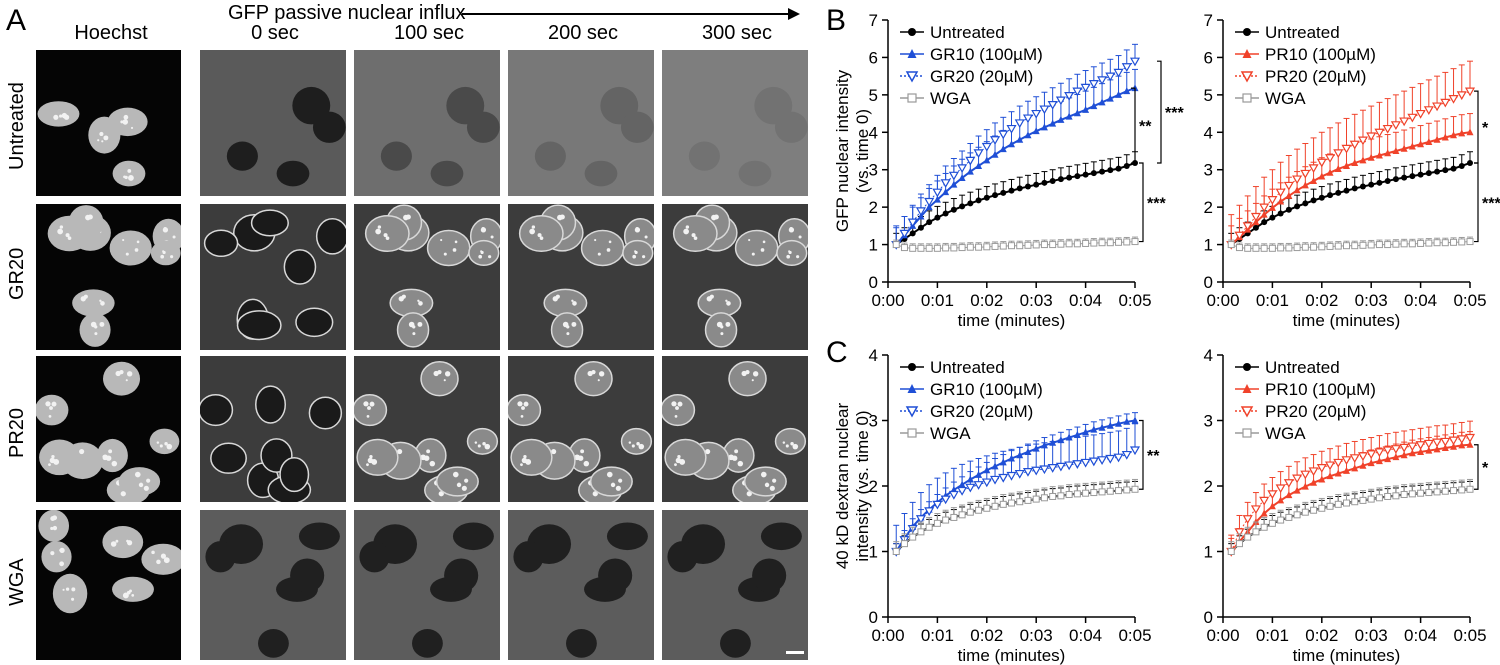 The width and height of the screenshot is (1500, 665). Describe the element at coordinates (347, 13) in the screenshot. I see `influx-title: GFP passive nuclear influx` at that location.